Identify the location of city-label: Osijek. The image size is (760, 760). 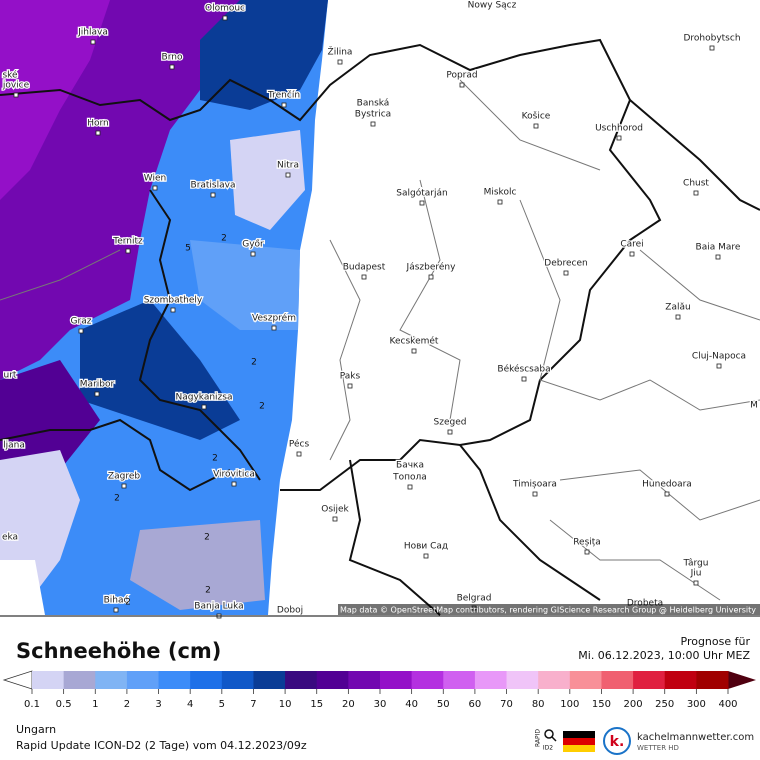
(335, 510).